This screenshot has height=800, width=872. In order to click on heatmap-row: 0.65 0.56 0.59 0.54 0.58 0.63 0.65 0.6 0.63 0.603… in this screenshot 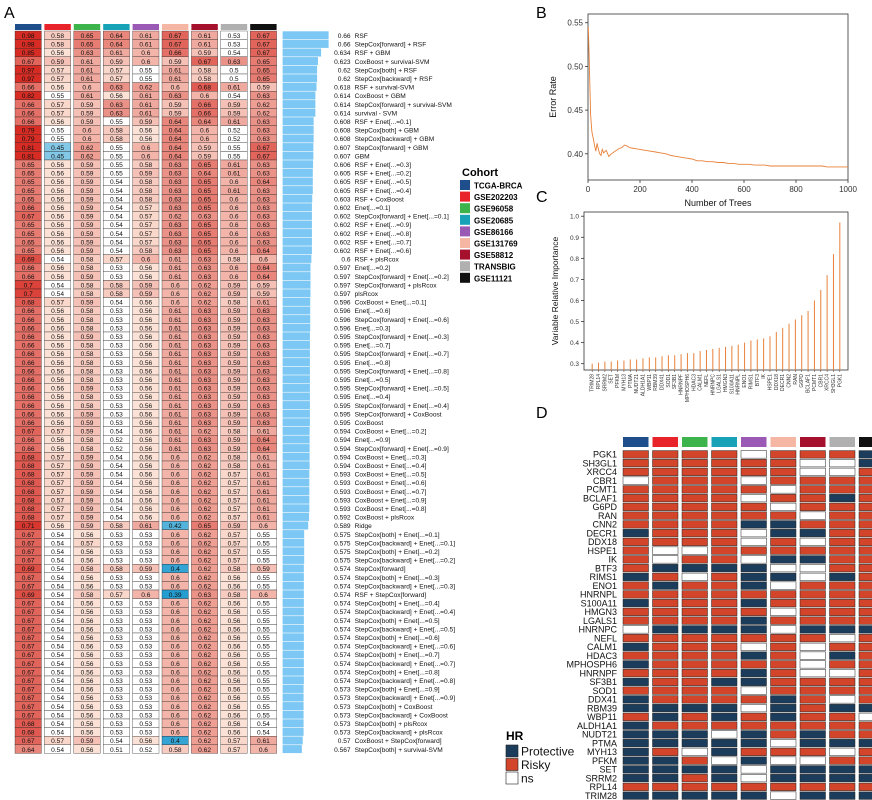, I will do `click(209, 198)`.